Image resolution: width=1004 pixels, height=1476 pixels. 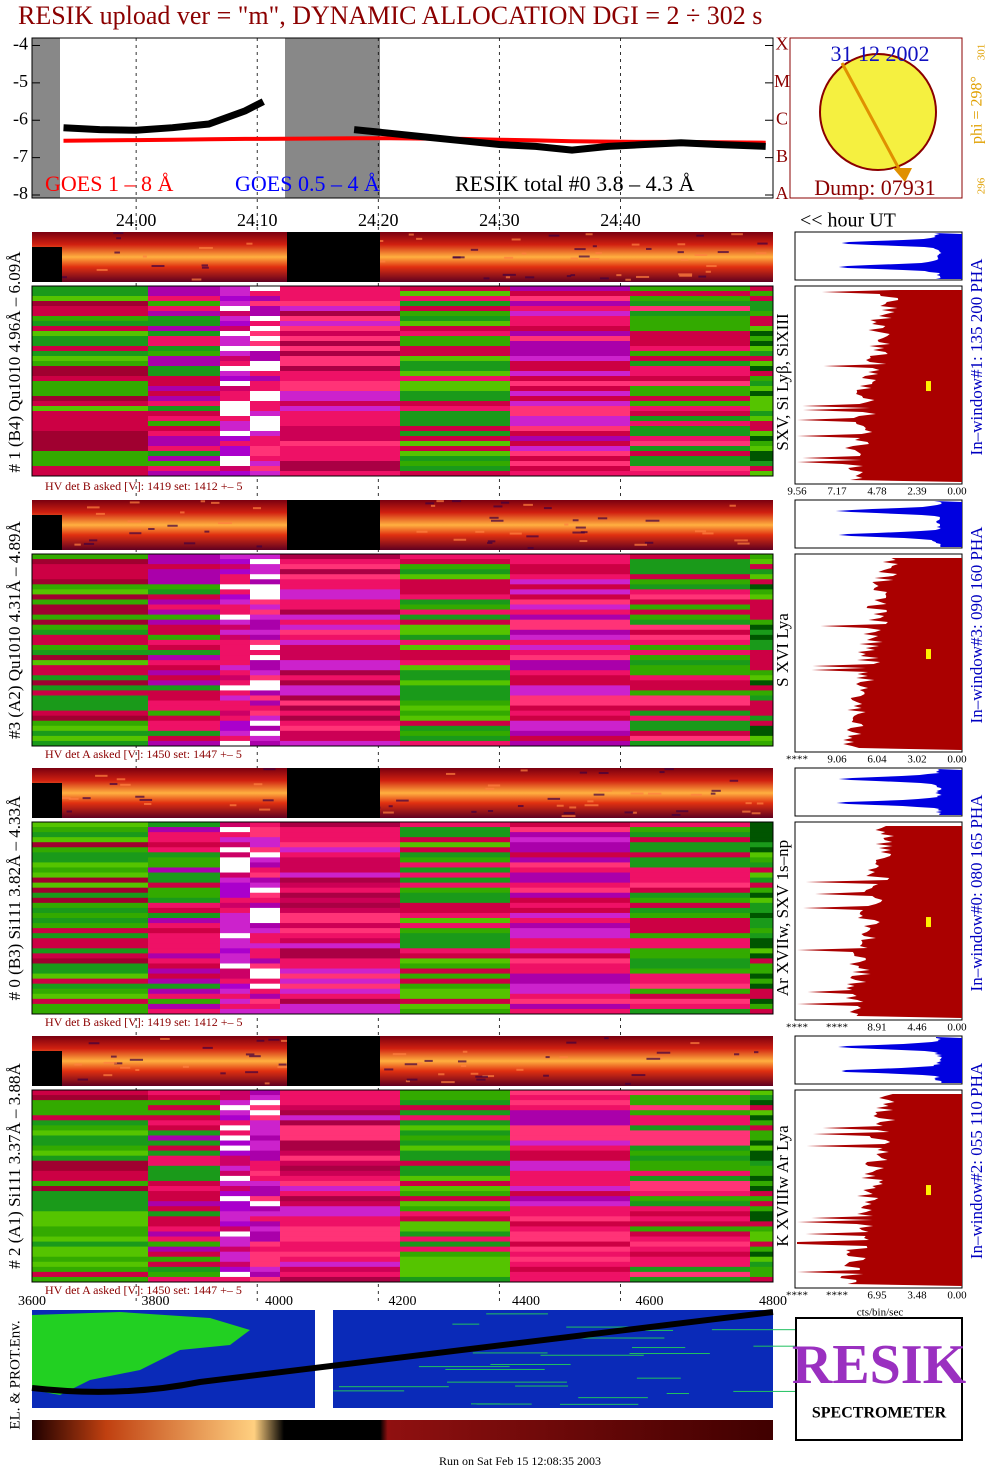 I want to click on hist-marker, so click(x=928, y=386).